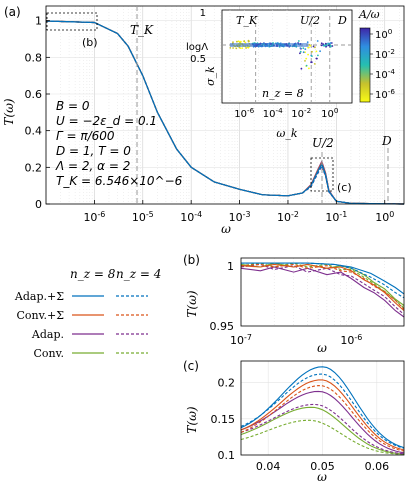 Image resolution: width=408 pixels, height=489 pixels. I want to click on param-line: Γ = π/600, so click(85, 136).